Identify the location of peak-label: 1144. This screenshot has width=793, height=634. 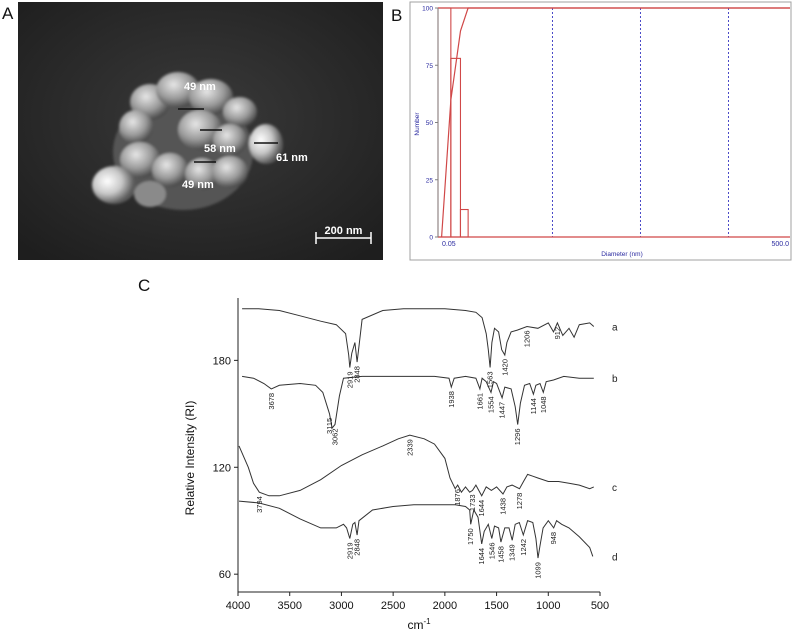
(533, 406).